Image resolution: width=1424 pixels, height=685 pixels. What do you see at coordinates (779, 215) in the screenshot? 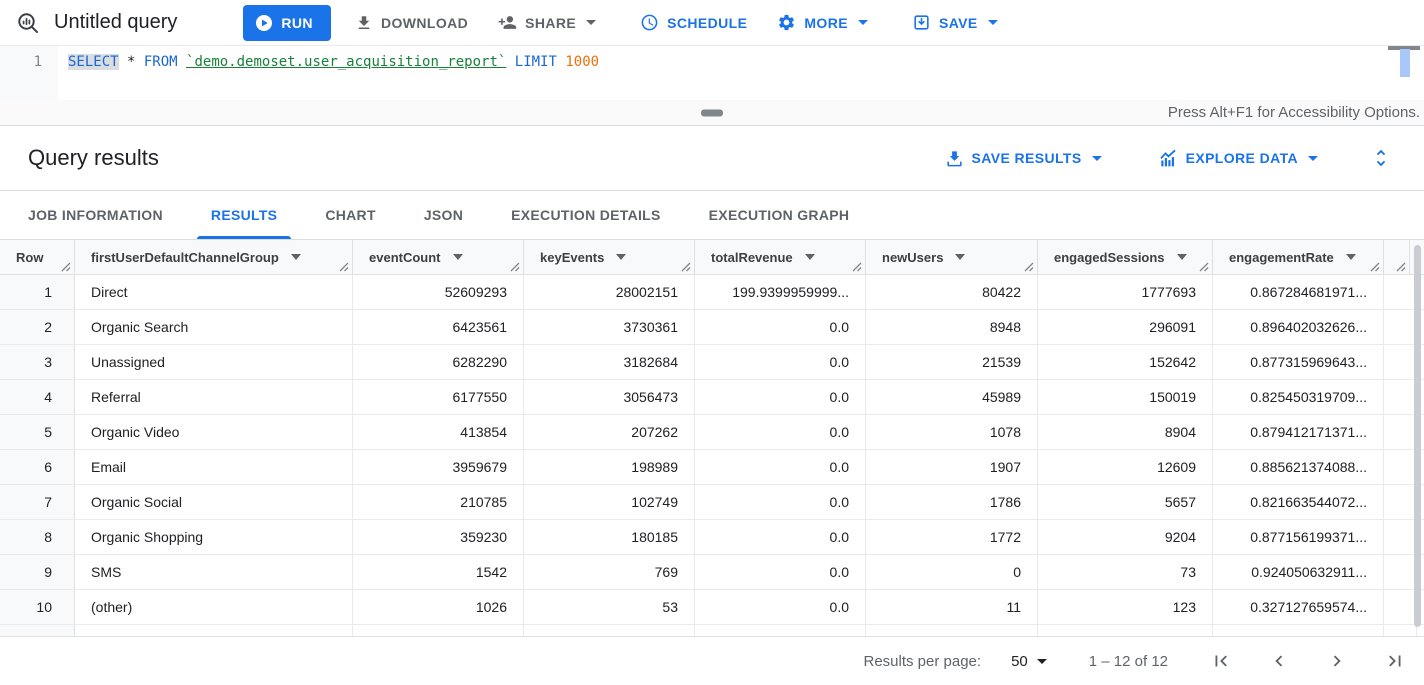
I see `tab-execution-graph: EXECUTION GRAPH` at bounding box center [779, 215].